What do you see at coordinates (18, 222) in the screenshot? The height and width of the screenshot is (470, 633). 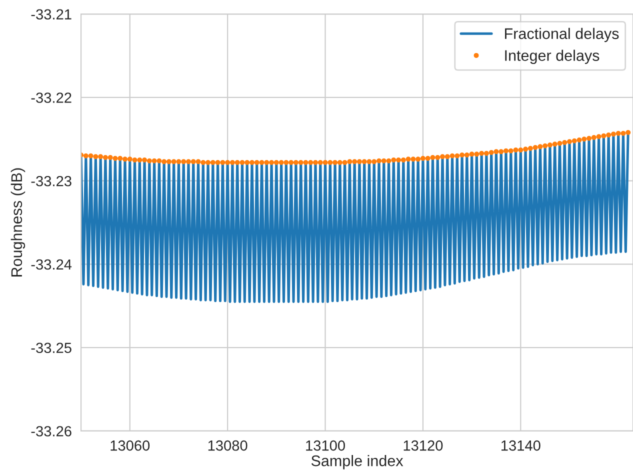 I see `y-axis-title: Roughness (dB)` at bounding box center [18, 222].